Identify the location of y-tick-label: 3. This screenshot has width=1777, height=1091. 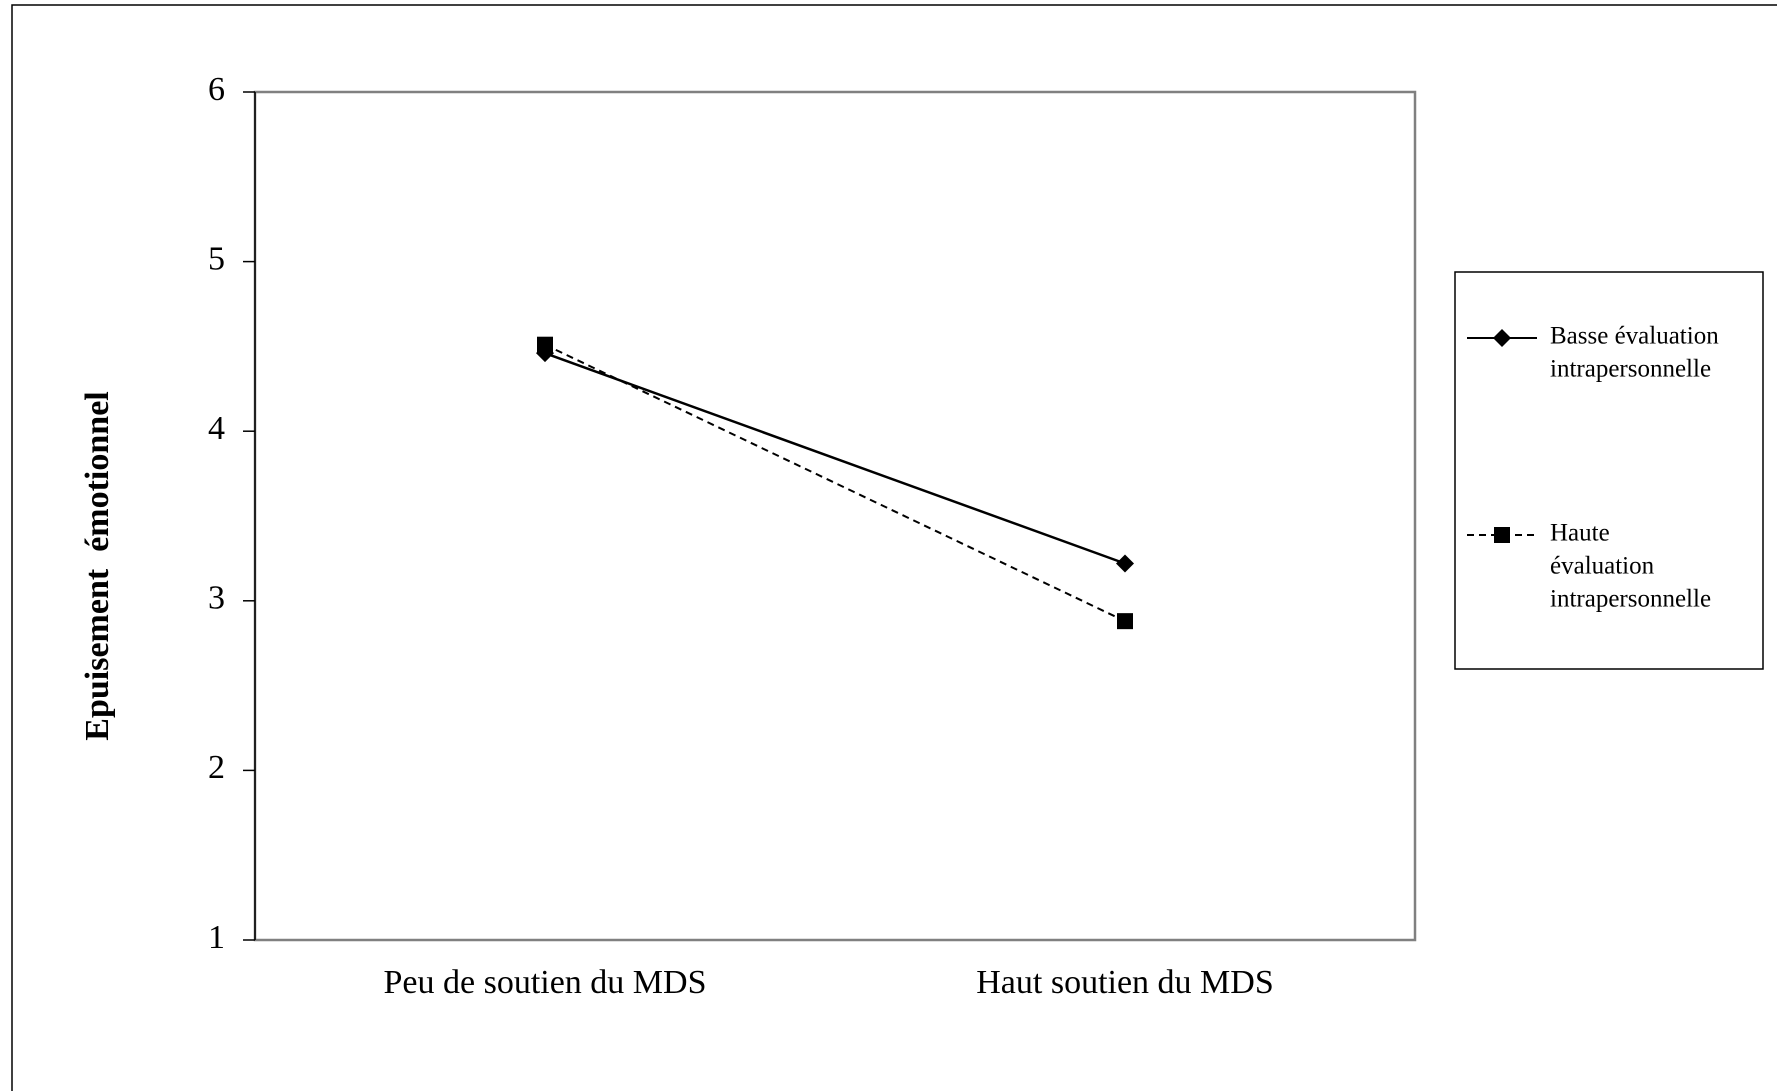
(216, 598).